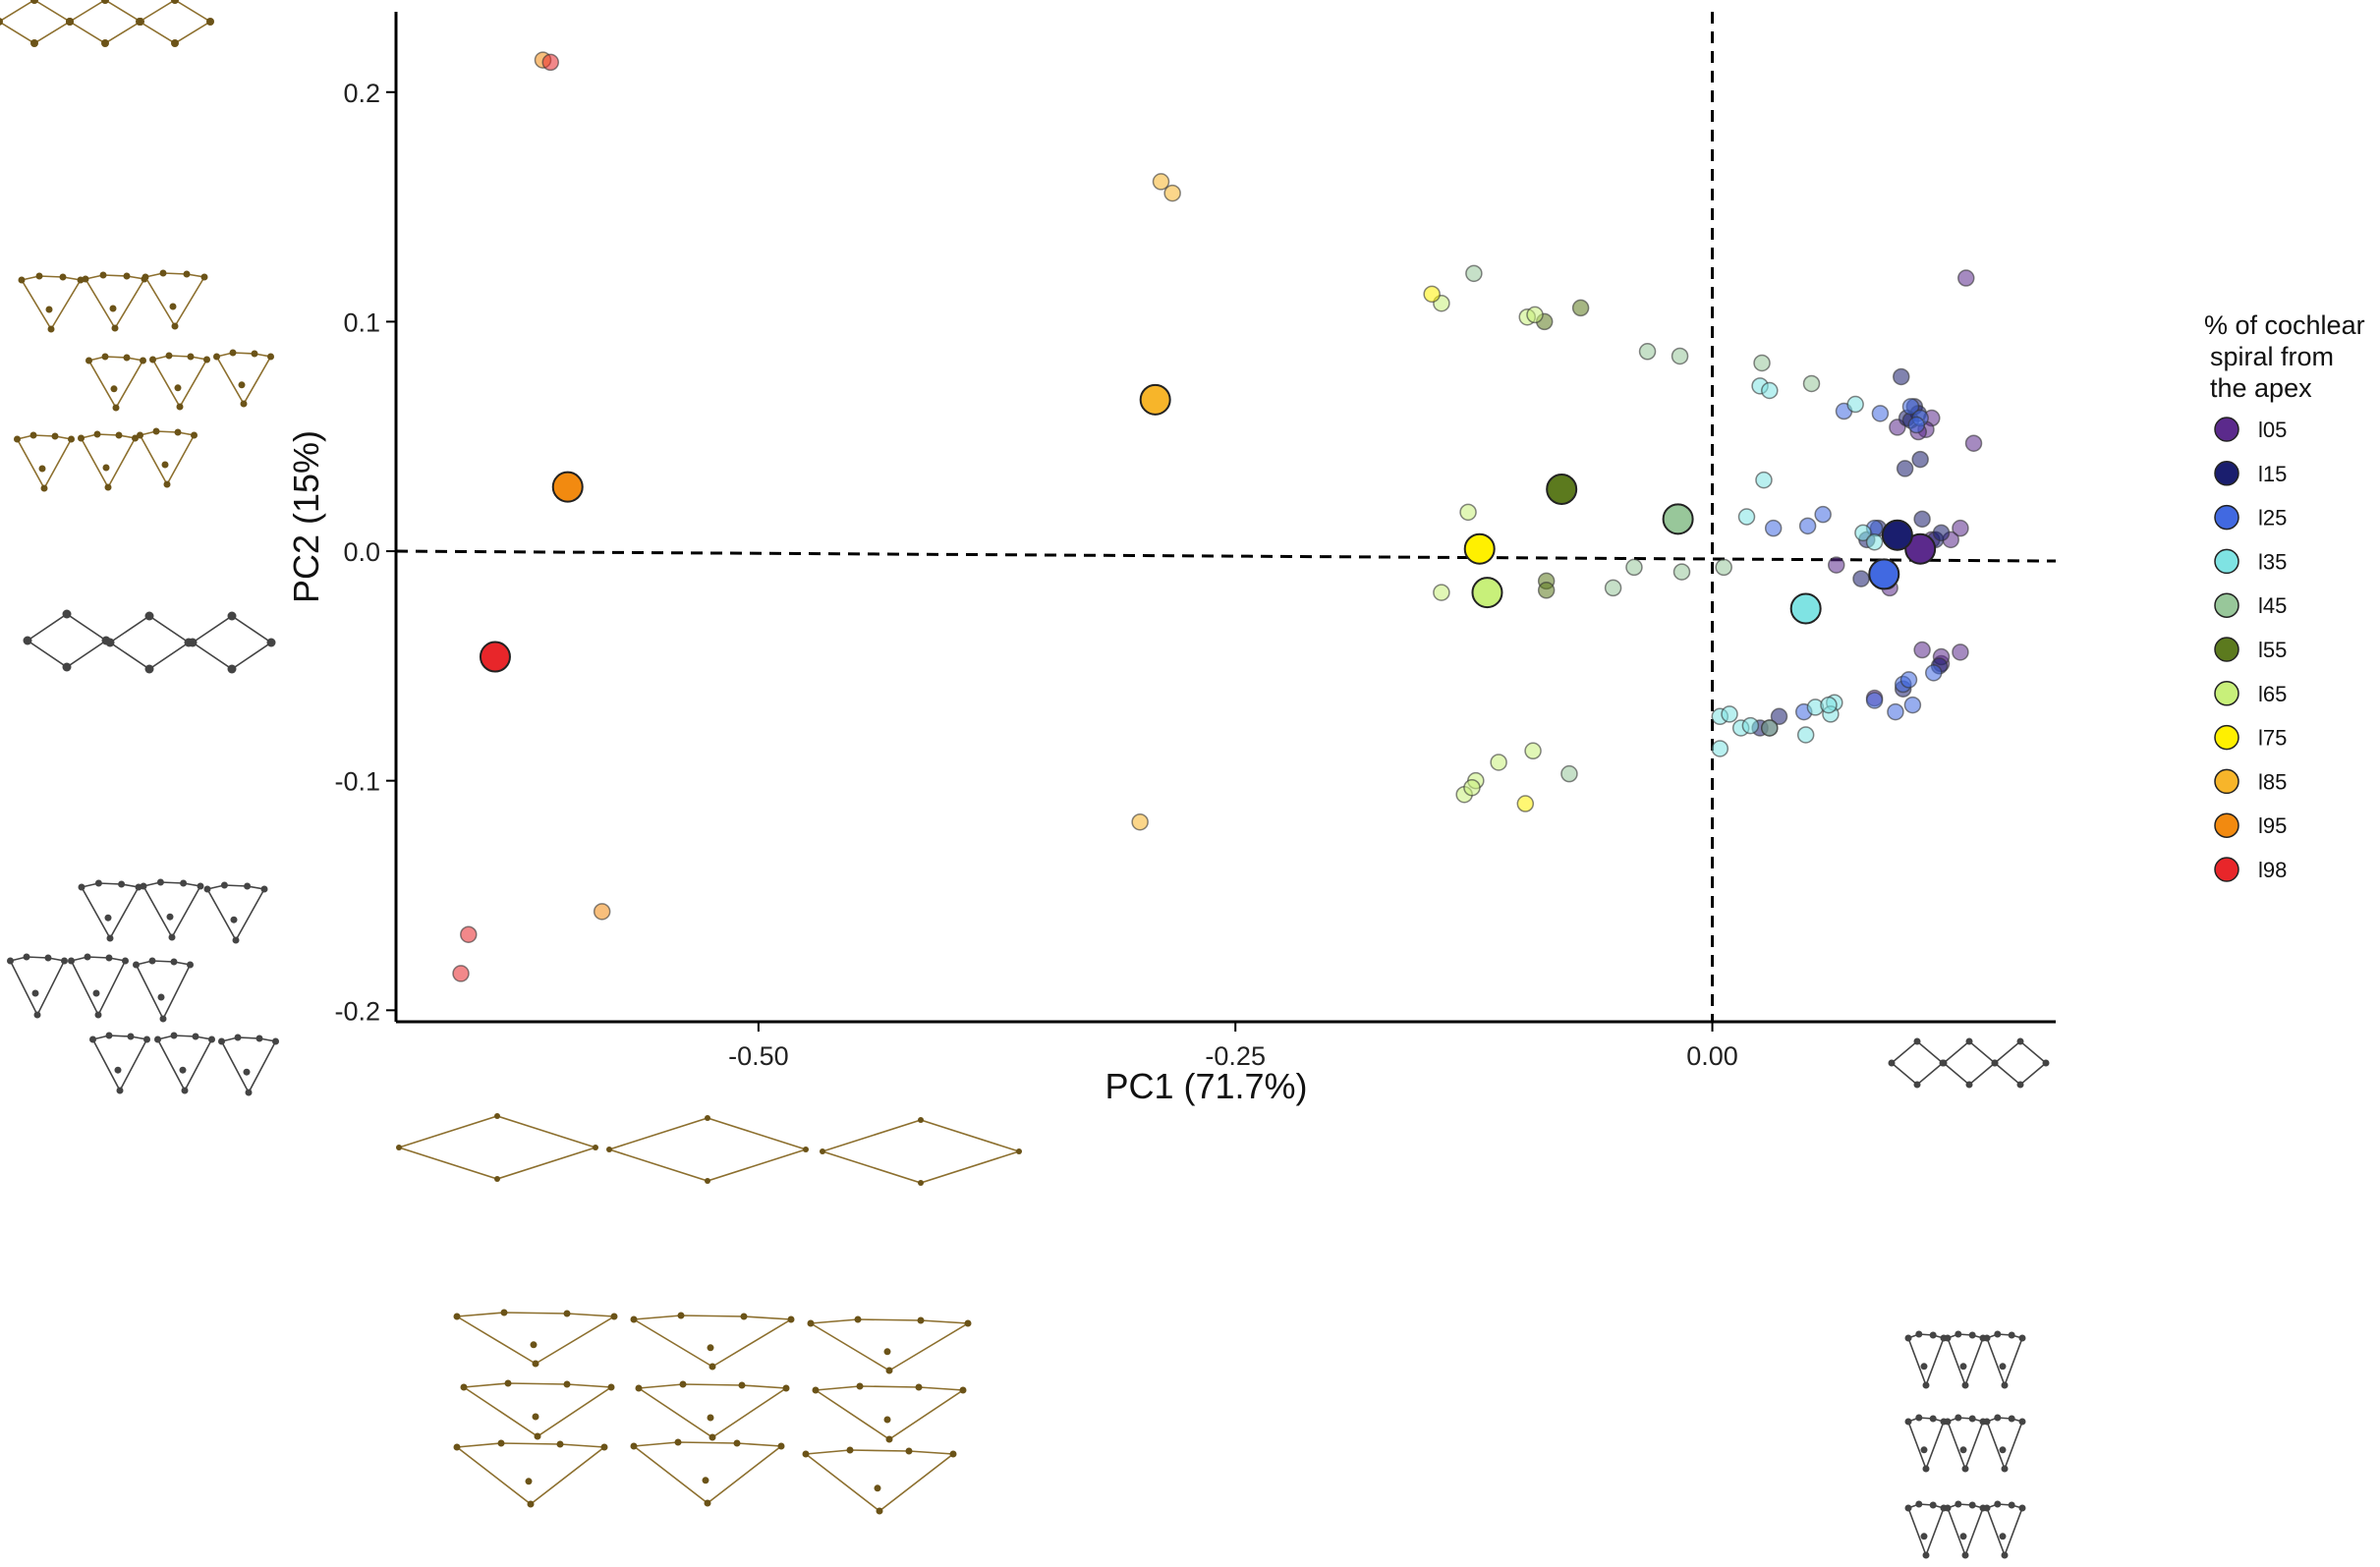  I want to click on mean-l95, so click(567, 487).